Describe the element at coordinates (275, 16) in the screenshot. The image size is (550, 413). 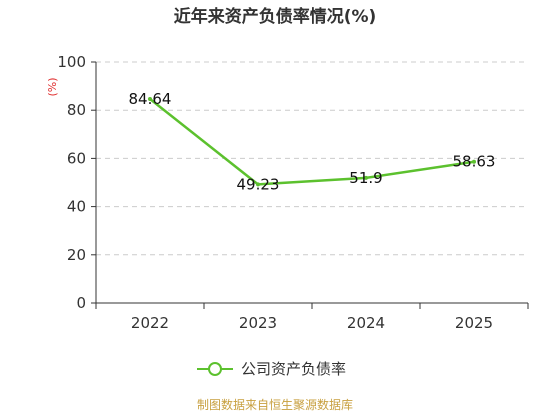
I see `chart-title: 近年来资产负债率情况(%)` at that location.